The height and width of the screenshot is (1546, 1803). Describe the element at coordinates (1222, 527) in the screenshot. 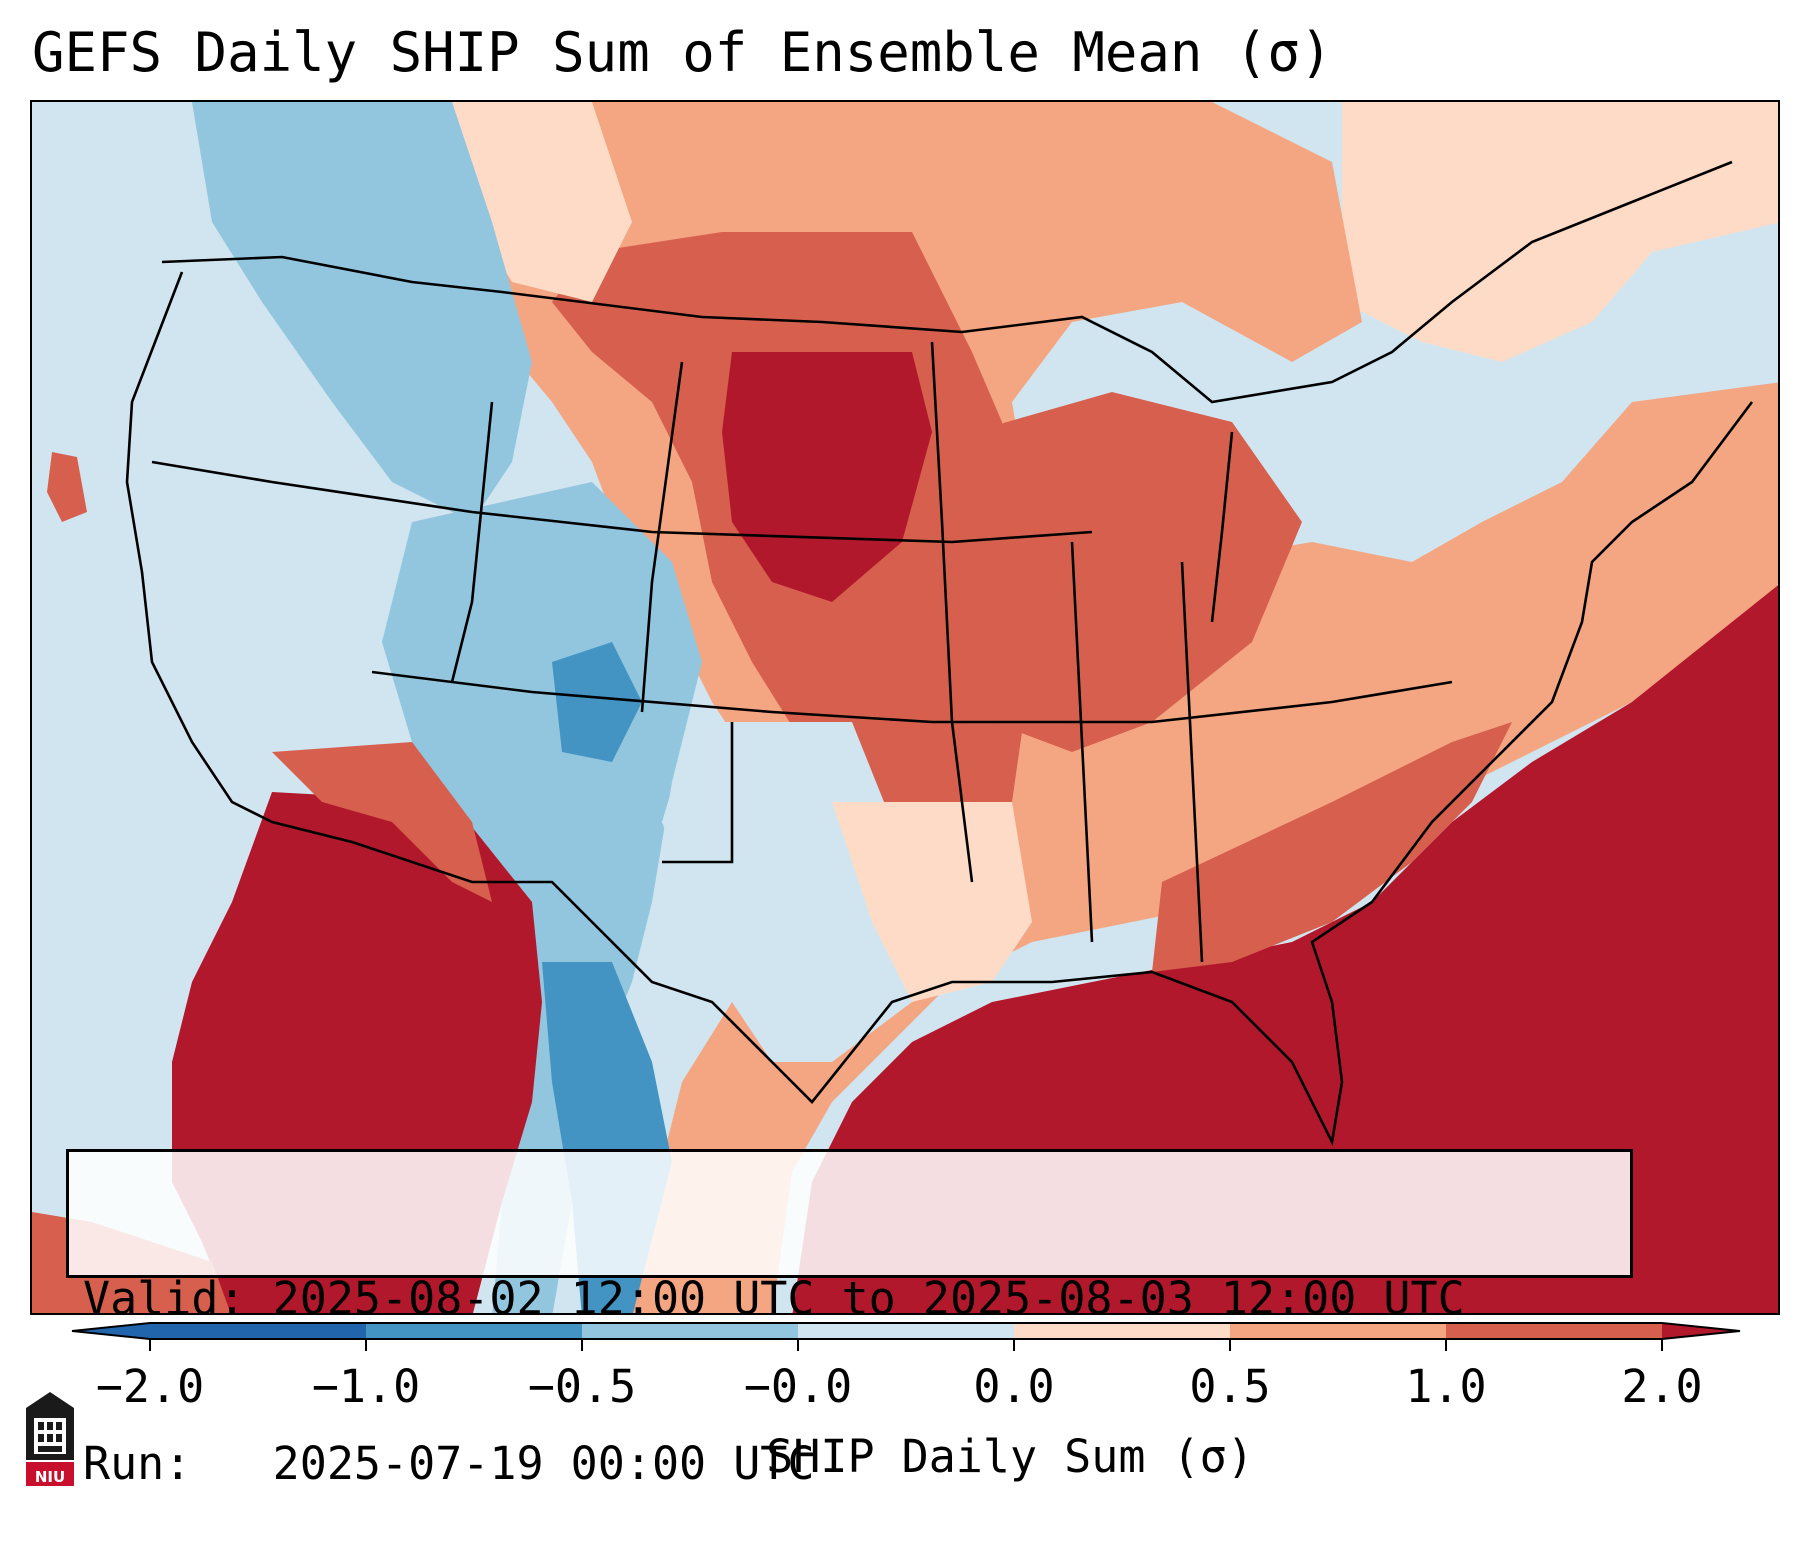

I see `michigan` at that location.